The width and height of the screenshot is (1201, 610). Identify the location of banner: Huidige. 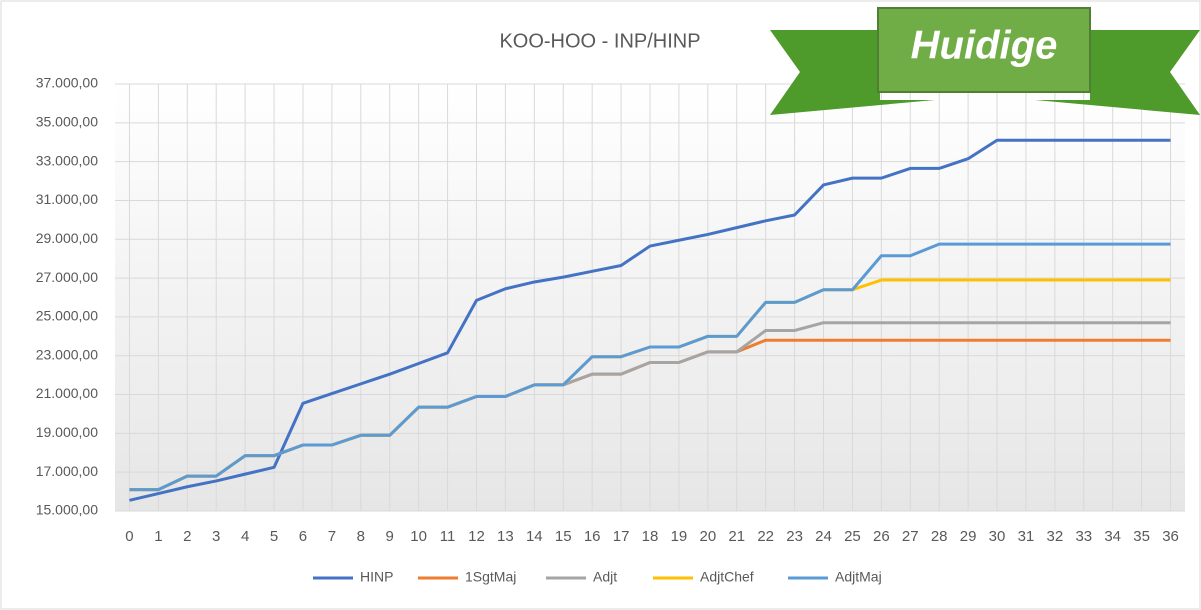
(985, 61).